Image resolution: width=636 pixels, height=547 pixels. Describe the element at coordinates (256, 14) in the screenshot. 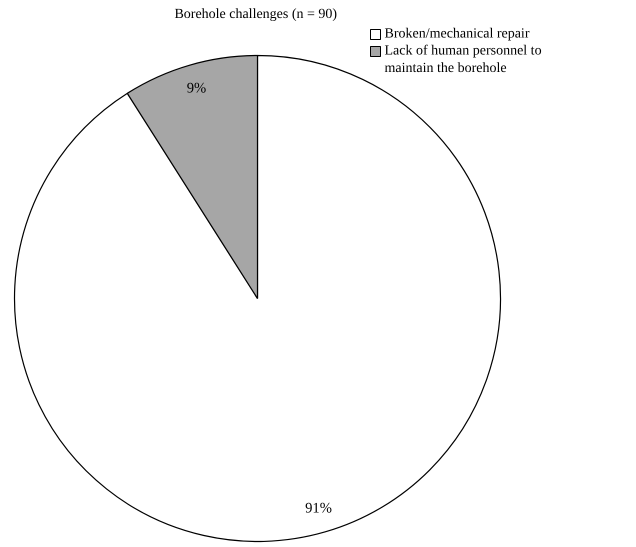

I see `chart-title: Borehole challenges (n = 90)` at that location.